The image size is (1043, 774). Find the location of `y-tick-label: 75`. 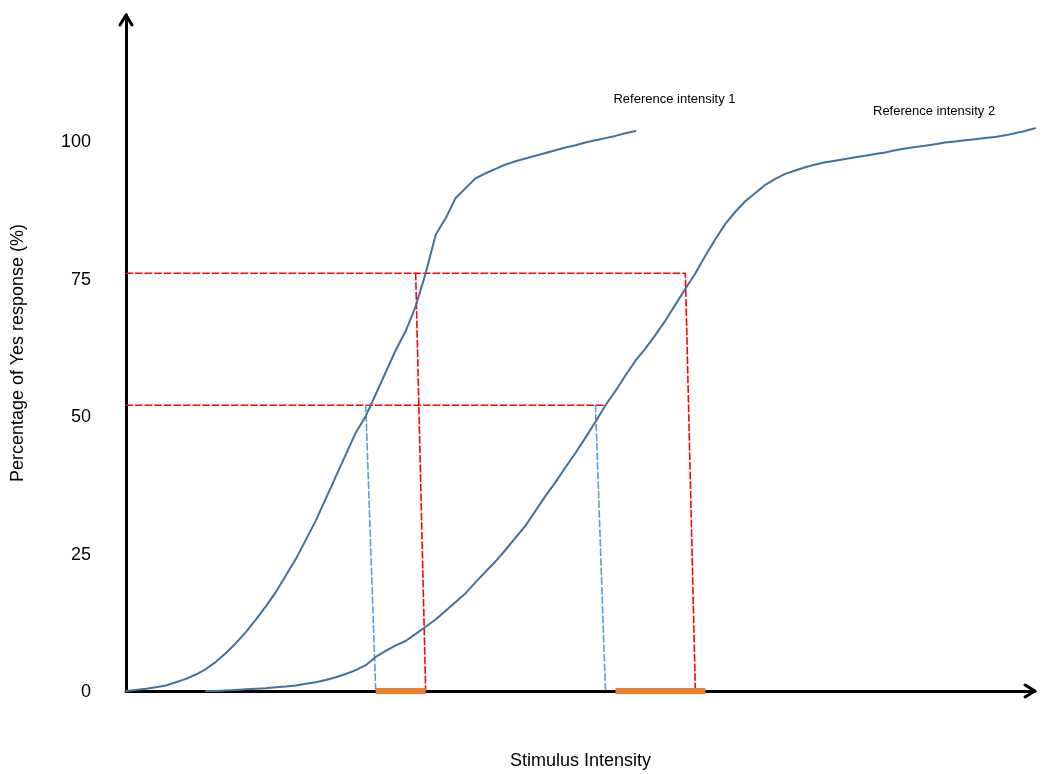

y-tick-label: 75 is located at coordinates (80, 278).